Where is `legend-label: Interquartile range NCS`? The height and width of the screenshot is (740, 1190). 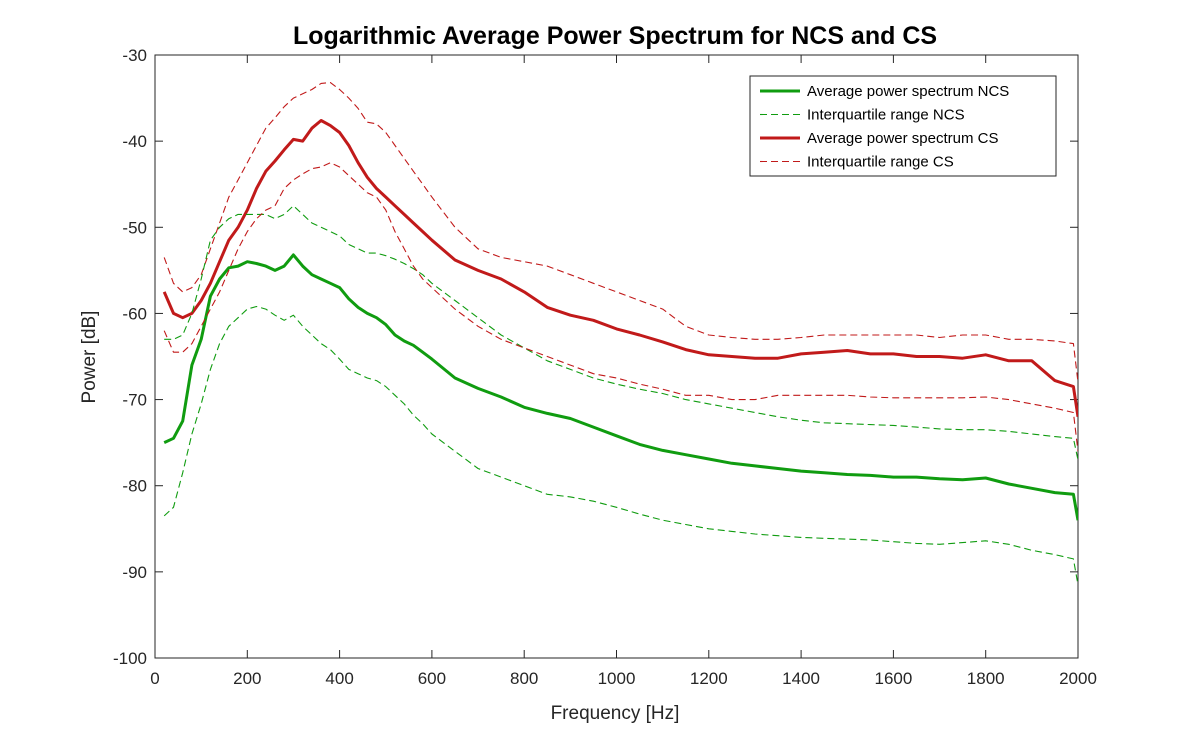
legend-label: Interquartile range NCS is located at coordinates (886, 115).